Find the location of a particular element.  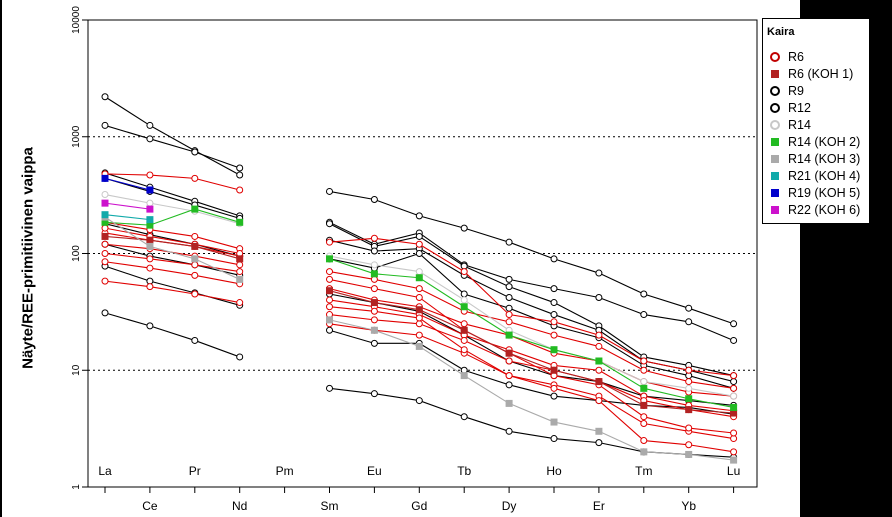

x-label-inner: La is located at coordinates (105, 471).